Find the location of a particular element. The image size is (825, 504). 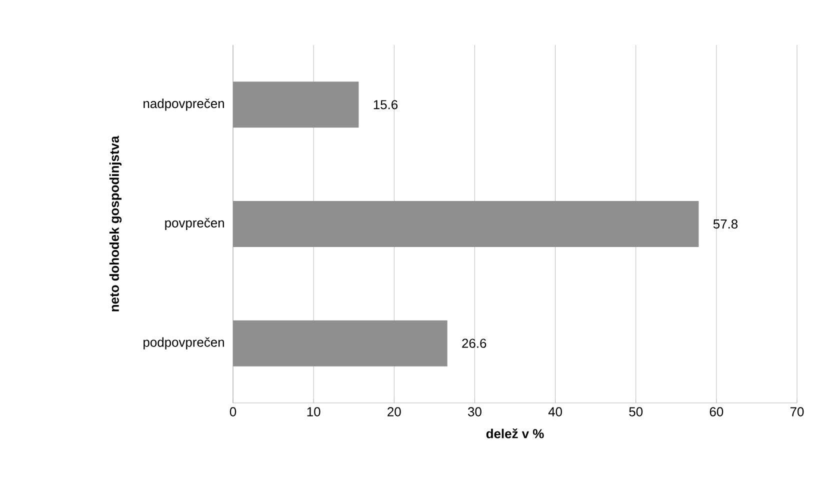

y-tick-label: podpovprečen is located at coordinates (184, 343).